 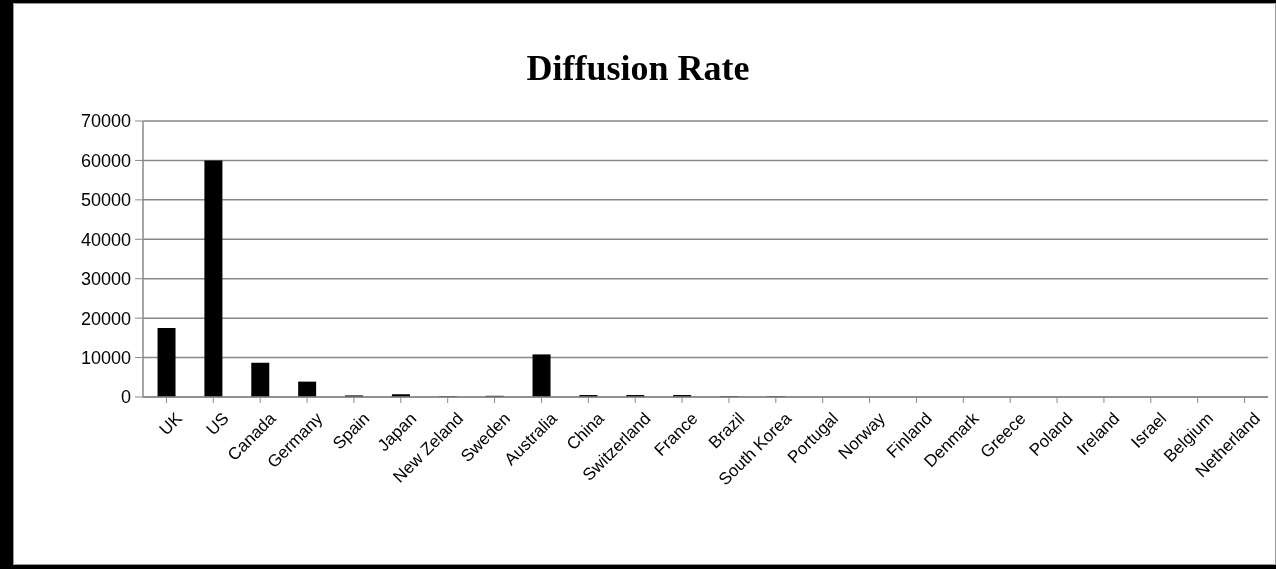 What do you see at coordinates (105, 239) in the screenshot?
I see `y-tick-label: 40000` at bounding box center [105, 239].